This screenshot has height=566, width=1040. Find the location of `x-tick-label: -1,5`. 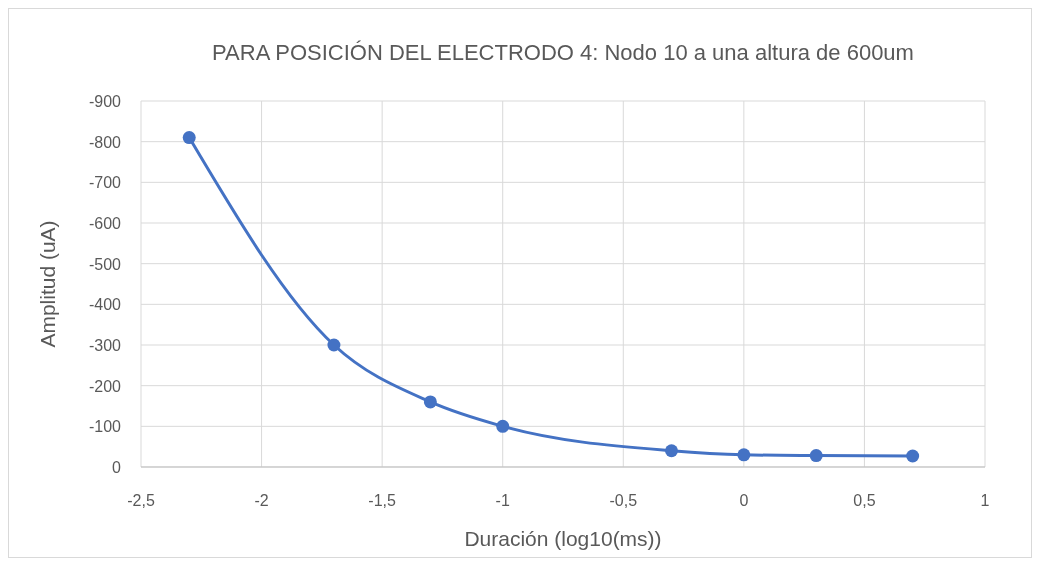

x-tick-label: -1,5 is located at coordinates (382, 500).